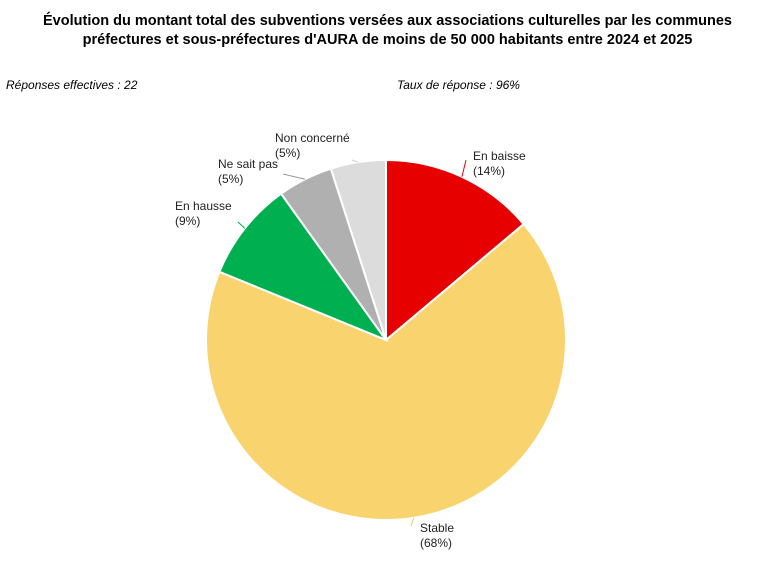 The image size is (775, 572). Describe the element at coordinates (358, 249) in the screenshot. I see `pie-slice-non-concern-` at that location.